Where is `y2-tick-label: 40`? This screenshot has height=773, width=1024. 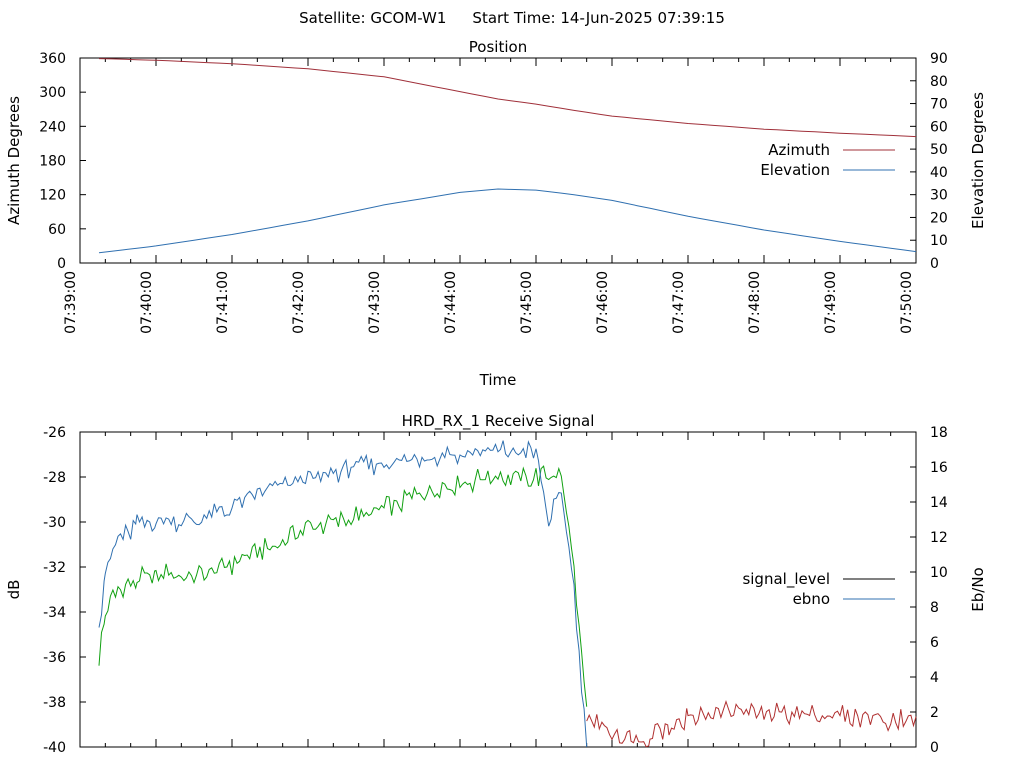
y2-tick-label: 40 is located at coordinates (939, 173).